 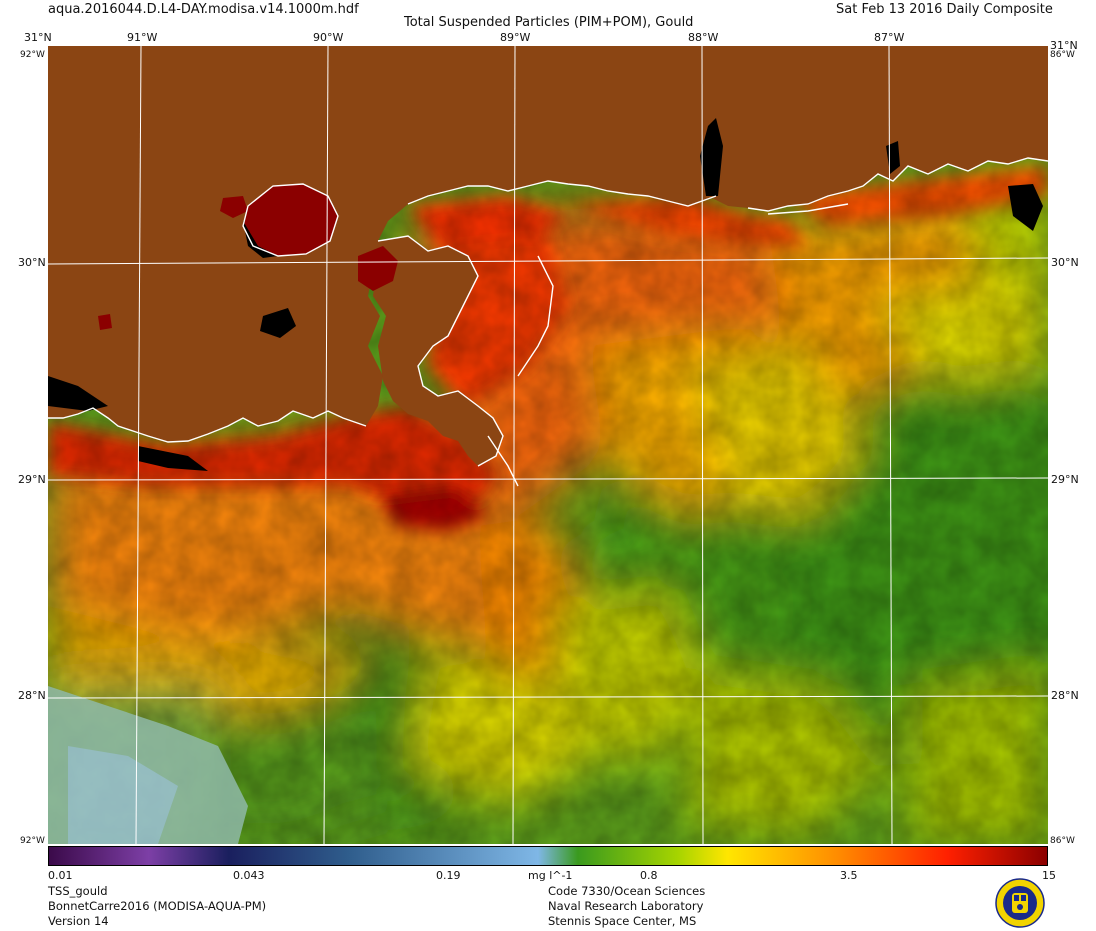 I want to click on lat-tick-label-right: 28°N, so click(x=1065, y=695).